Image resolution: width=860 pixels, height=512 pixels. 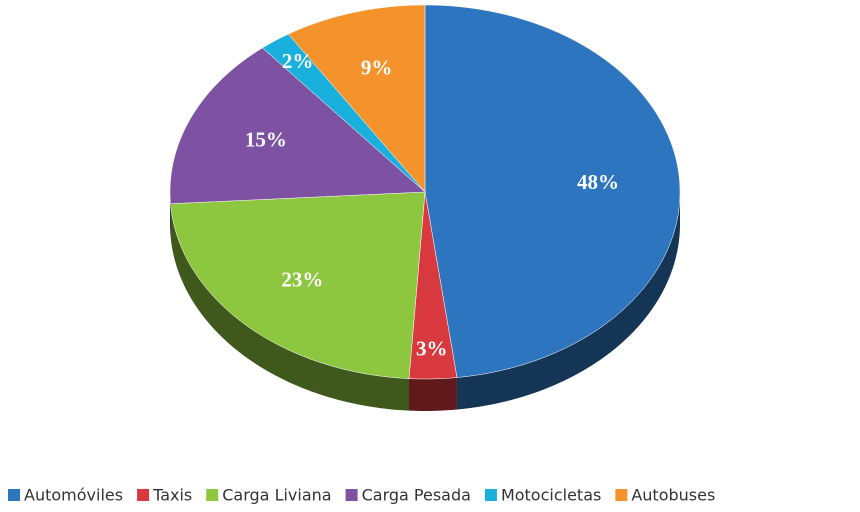 I want to click on data-label: 3%, so click(x=432, y=349).